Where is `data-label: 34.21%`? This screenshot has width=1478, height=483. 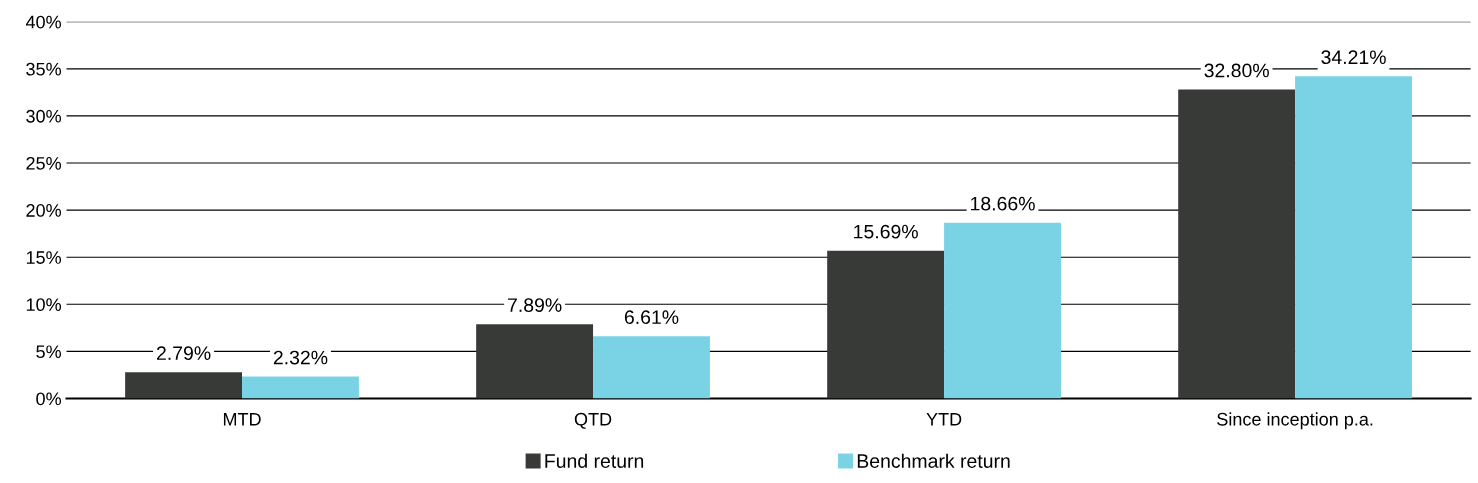
data-label: 34.21% is located at coordinates (1353, 57).